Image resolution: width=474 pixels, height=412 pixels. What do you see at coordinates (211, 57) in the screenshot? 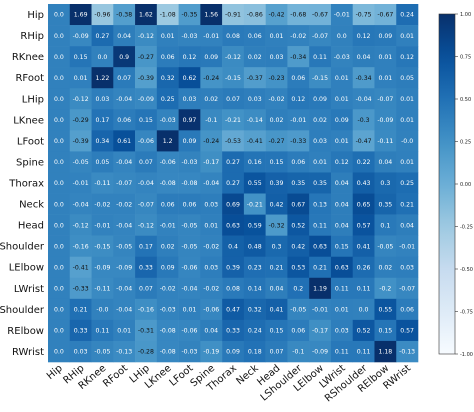
I see `heatmap-cell-rknee-spine` at bounding box center [211, 57].